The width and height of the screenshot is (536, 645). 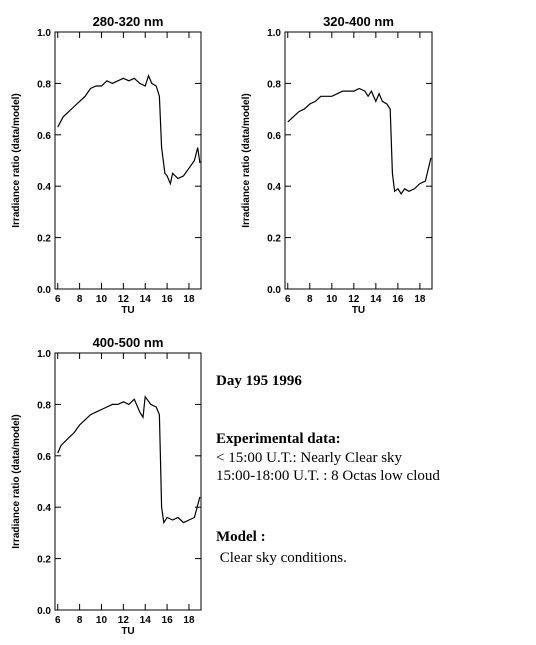 What do you see at coordinates (259, 381) in the screenshot?
I see `day: Day 195 1996` at bounding box center [259, 381].